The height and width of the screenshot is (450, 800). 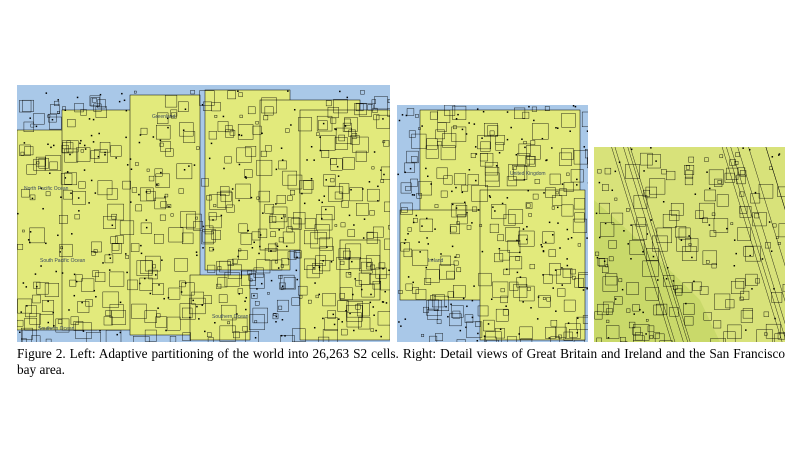 I want to click on map-label: South Pacific Ocean, so click(x=63, y=261).